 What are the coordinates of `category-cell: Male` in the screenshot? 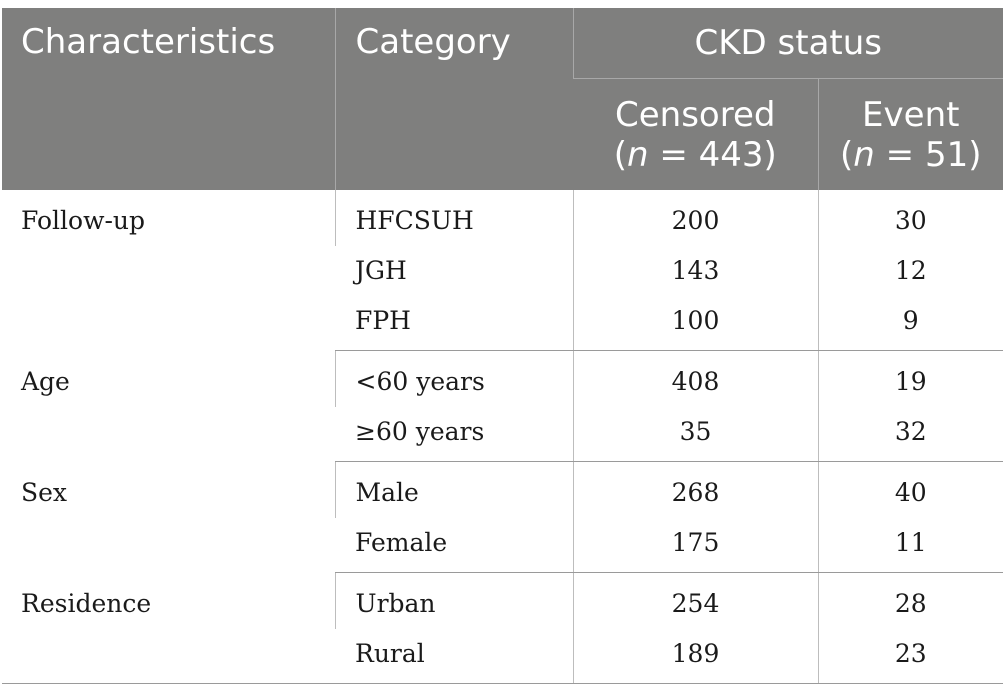 It's located at (453, 489).